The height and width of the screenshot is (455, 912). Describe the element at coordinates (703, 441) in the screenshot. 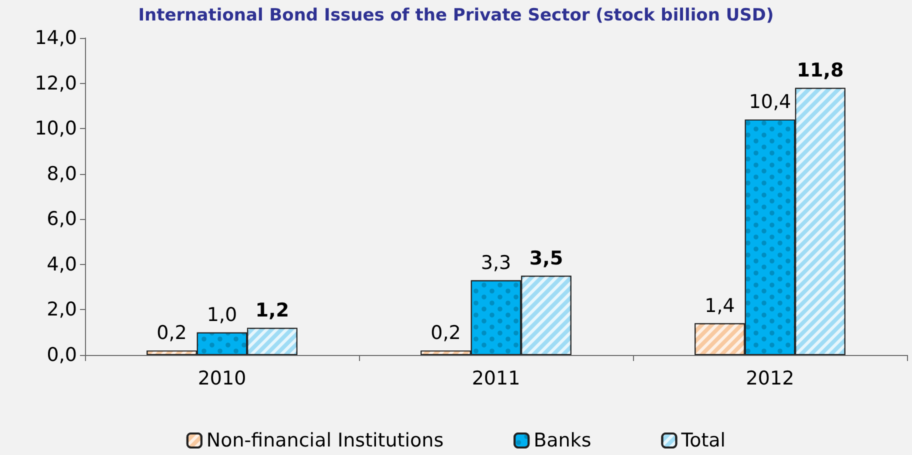

I see `legend-label: Total` at that location.